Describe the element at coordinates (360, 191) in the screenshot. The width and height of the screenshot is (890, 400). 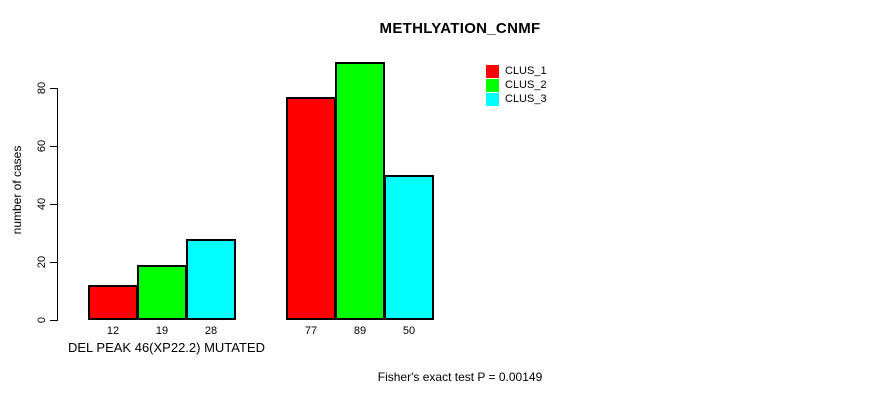
I see `bar-clus_2-group2` at that location.